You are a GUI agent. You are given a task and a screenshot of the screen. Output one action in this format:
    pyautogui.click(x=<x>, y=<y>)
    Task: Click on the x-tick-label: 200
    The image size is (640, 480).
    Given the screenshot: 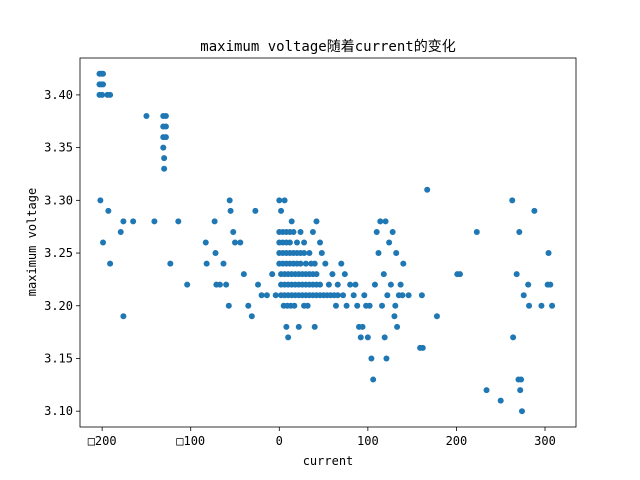 What is the action you would take?
    pyautogui.click(x=457, y=441)
    